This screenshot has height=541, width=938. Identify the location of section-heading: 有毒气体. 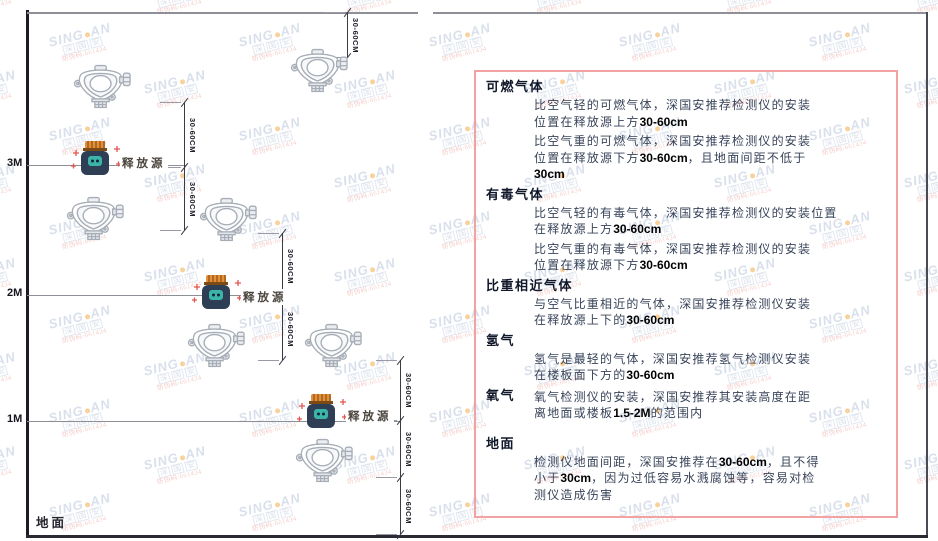
(515, 194).